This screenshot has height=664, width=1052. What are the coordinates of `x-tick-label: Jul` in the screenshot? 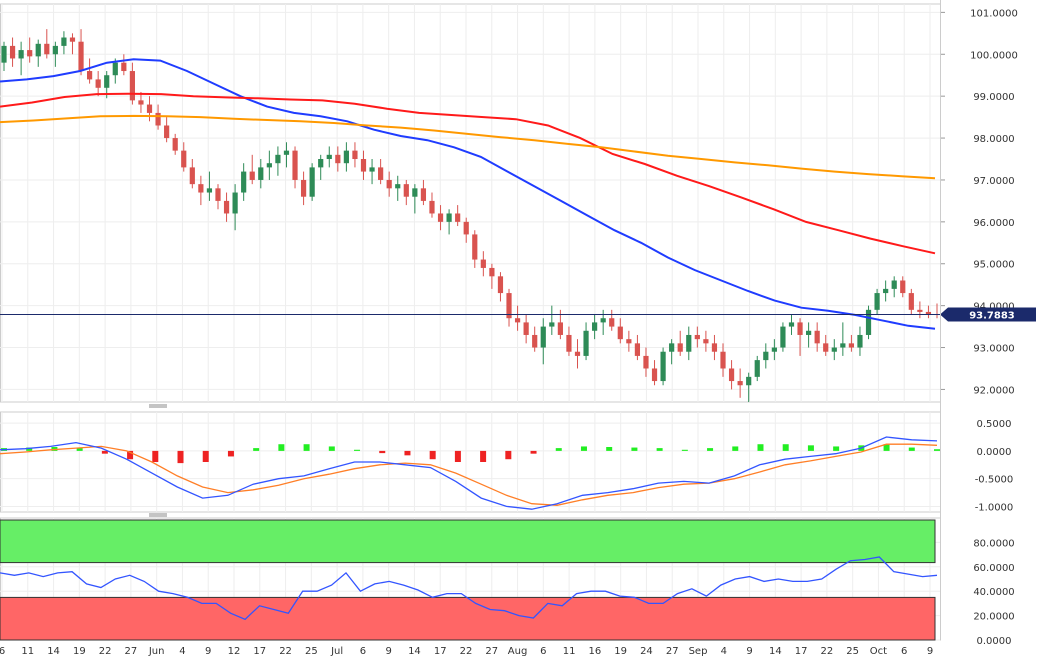 It's located at (336, 651).